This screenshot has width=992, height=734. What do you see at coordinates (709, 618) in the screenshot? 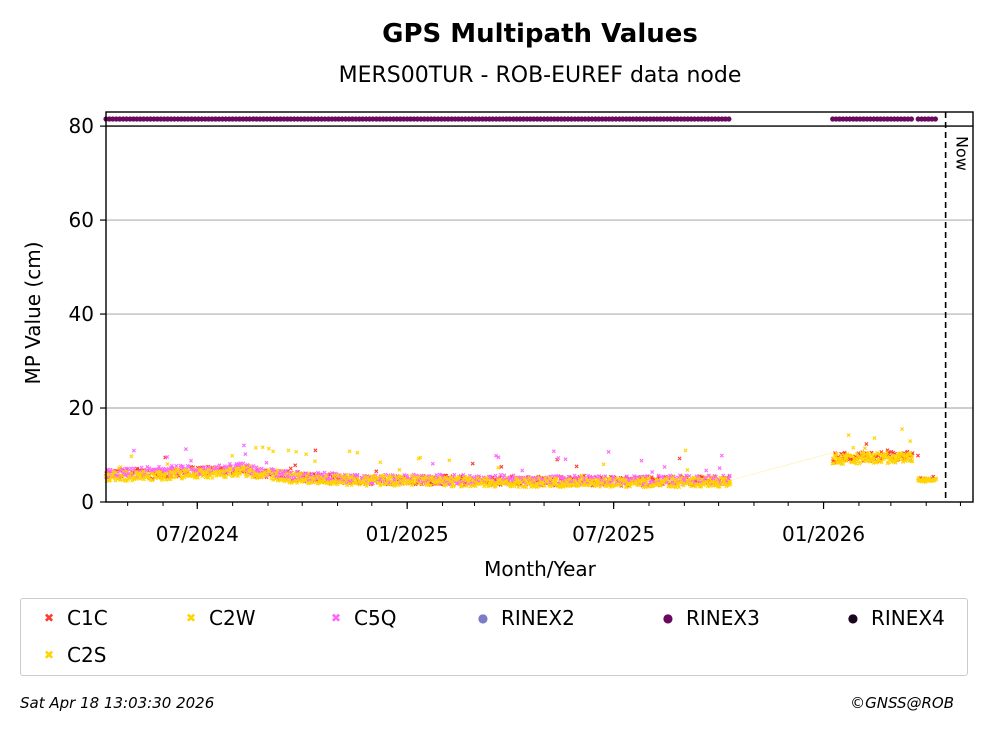
I see `legend-item-rinex3: ● RINEX3` at bounding box center [709, 618].